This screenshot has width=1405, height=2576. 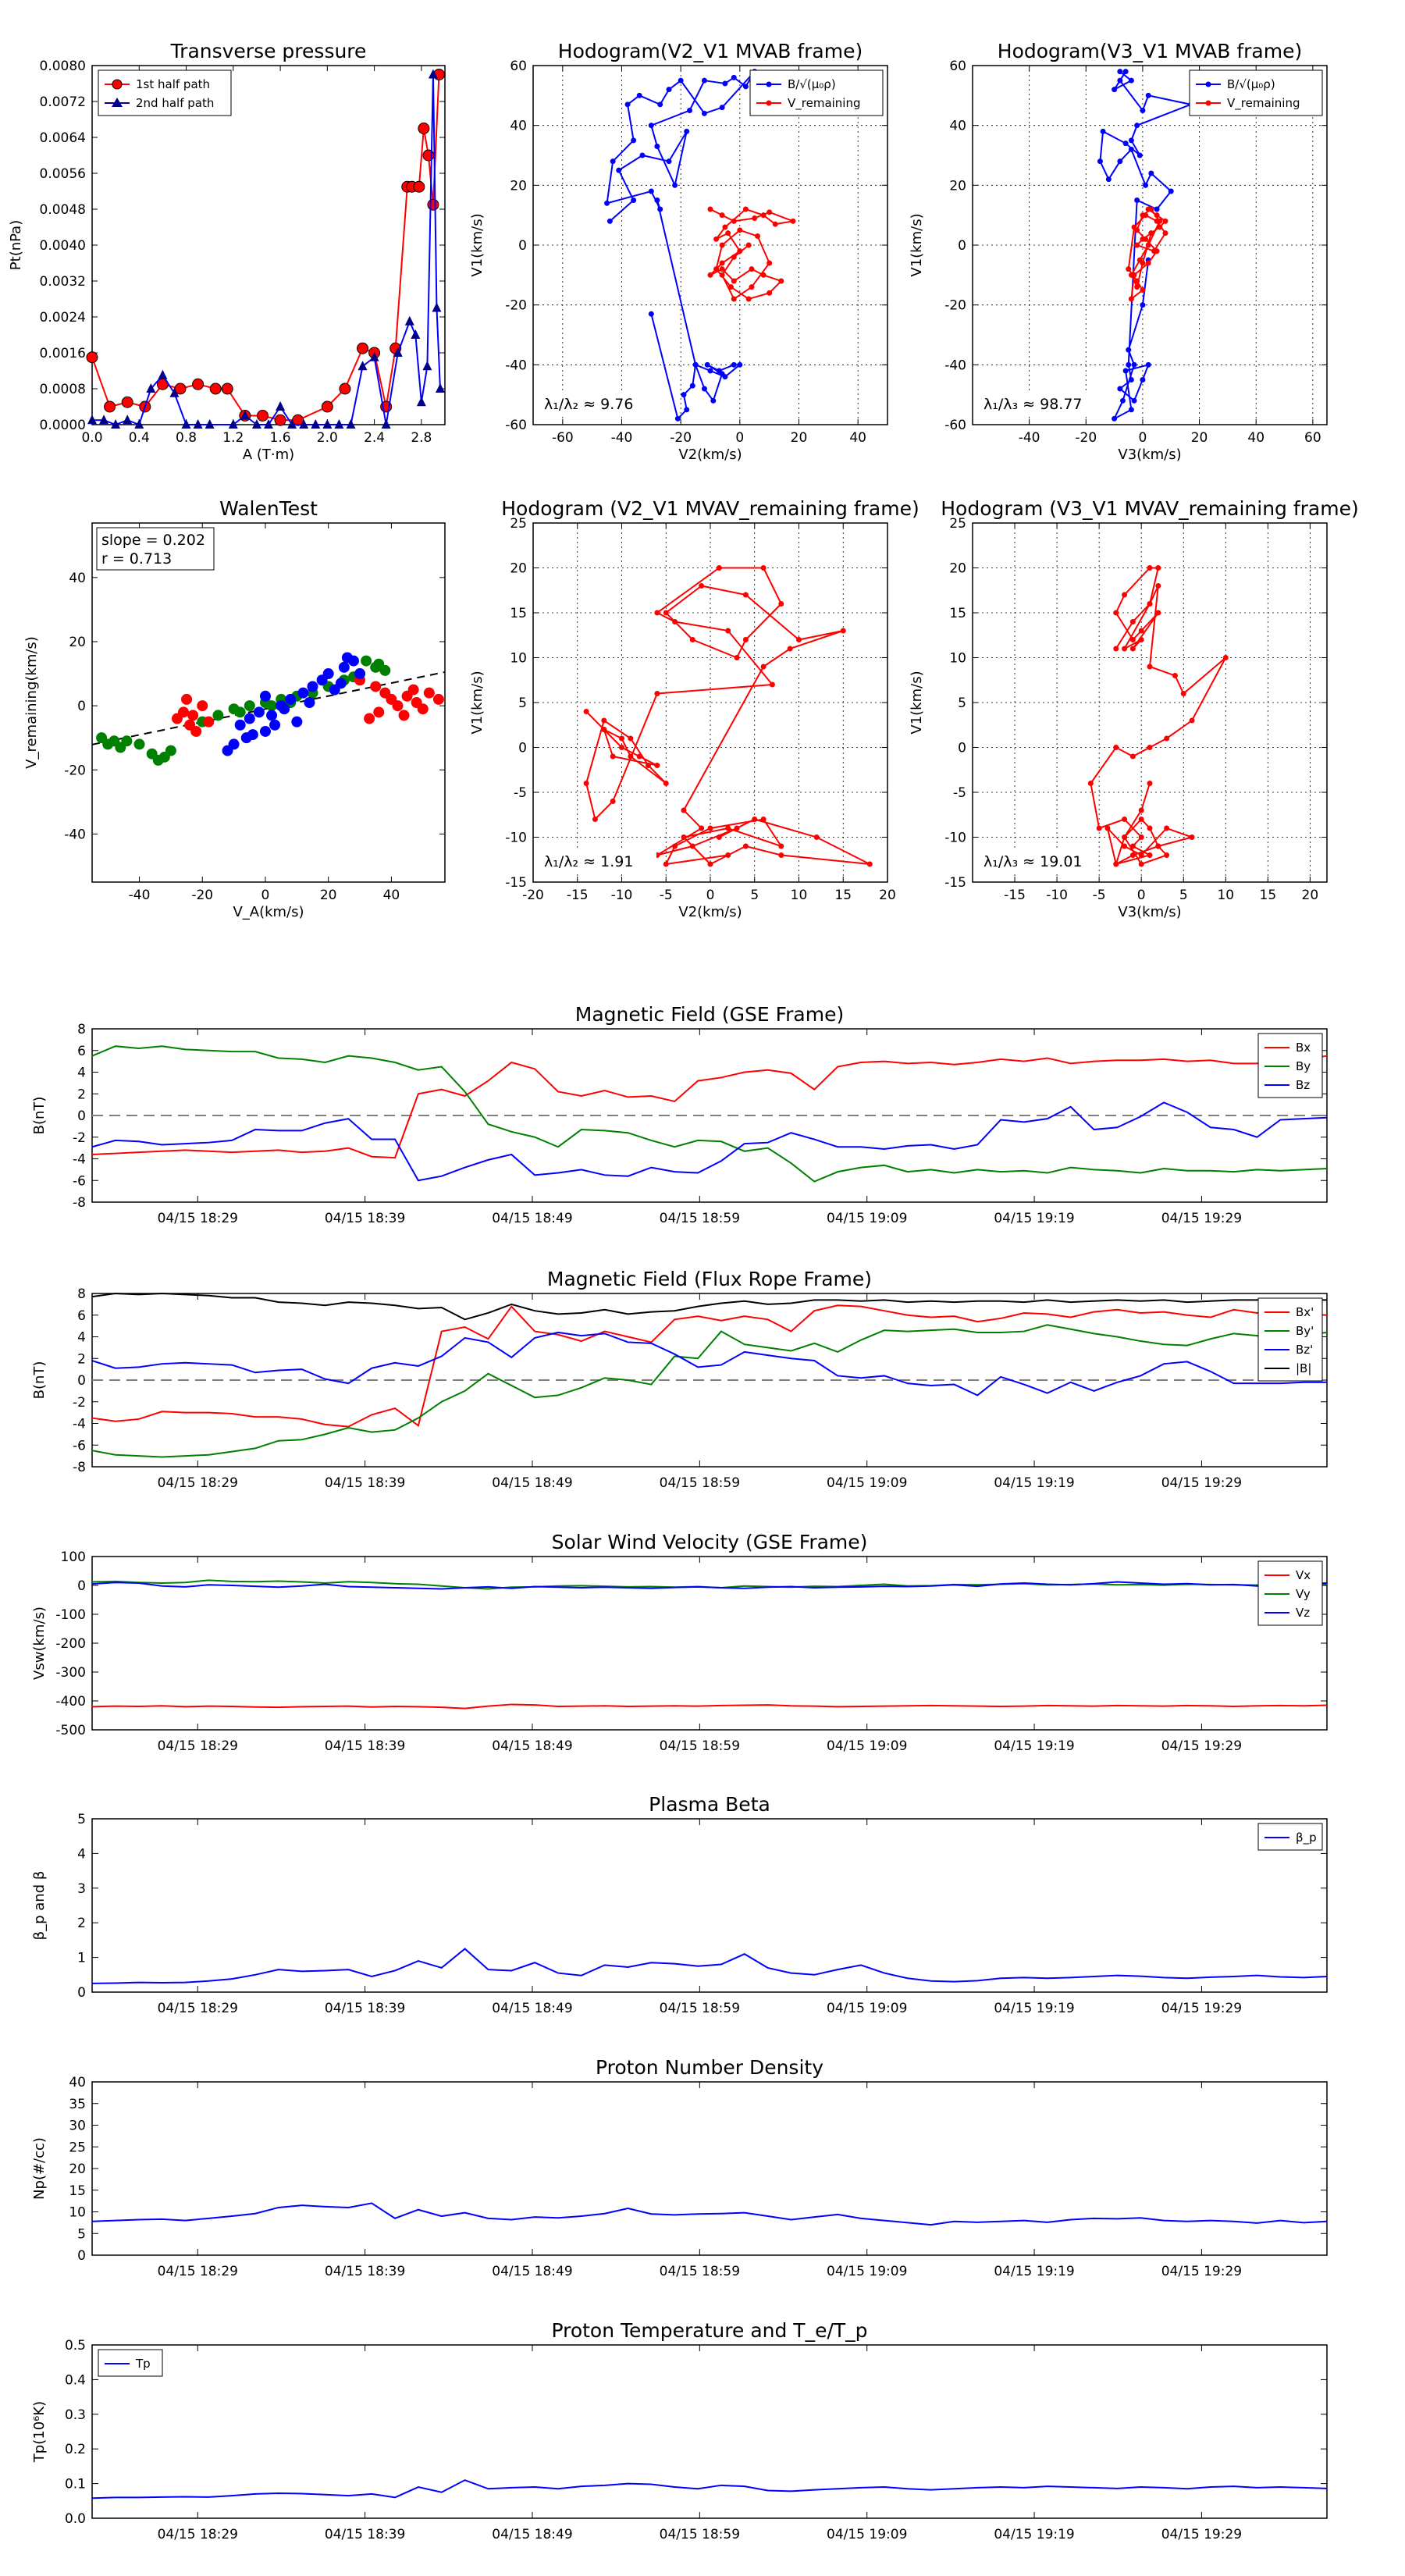 I want to click on y-tick-label: 4, so click(x=81, y=1338).